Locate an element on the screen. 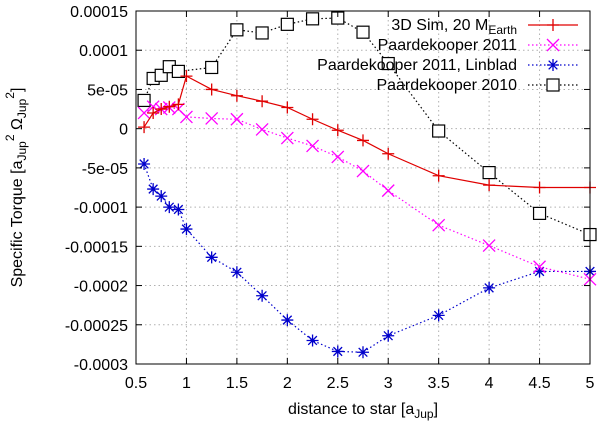 This screenshot has height=424, width=600. y-axis-title: Specific Torque [aJup2 ΩJup2] is located at coordinates (16, 188).